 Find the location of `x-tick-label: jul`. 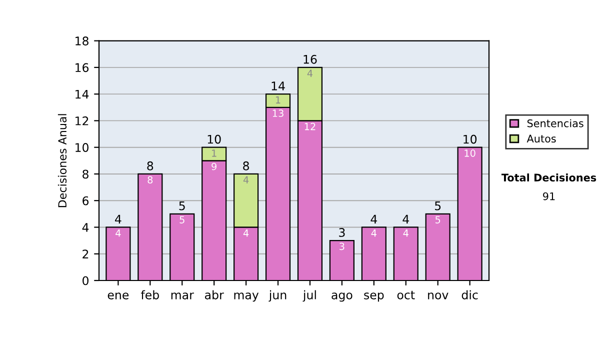

x-tick-label: jul is located at coordinates (309, 296).